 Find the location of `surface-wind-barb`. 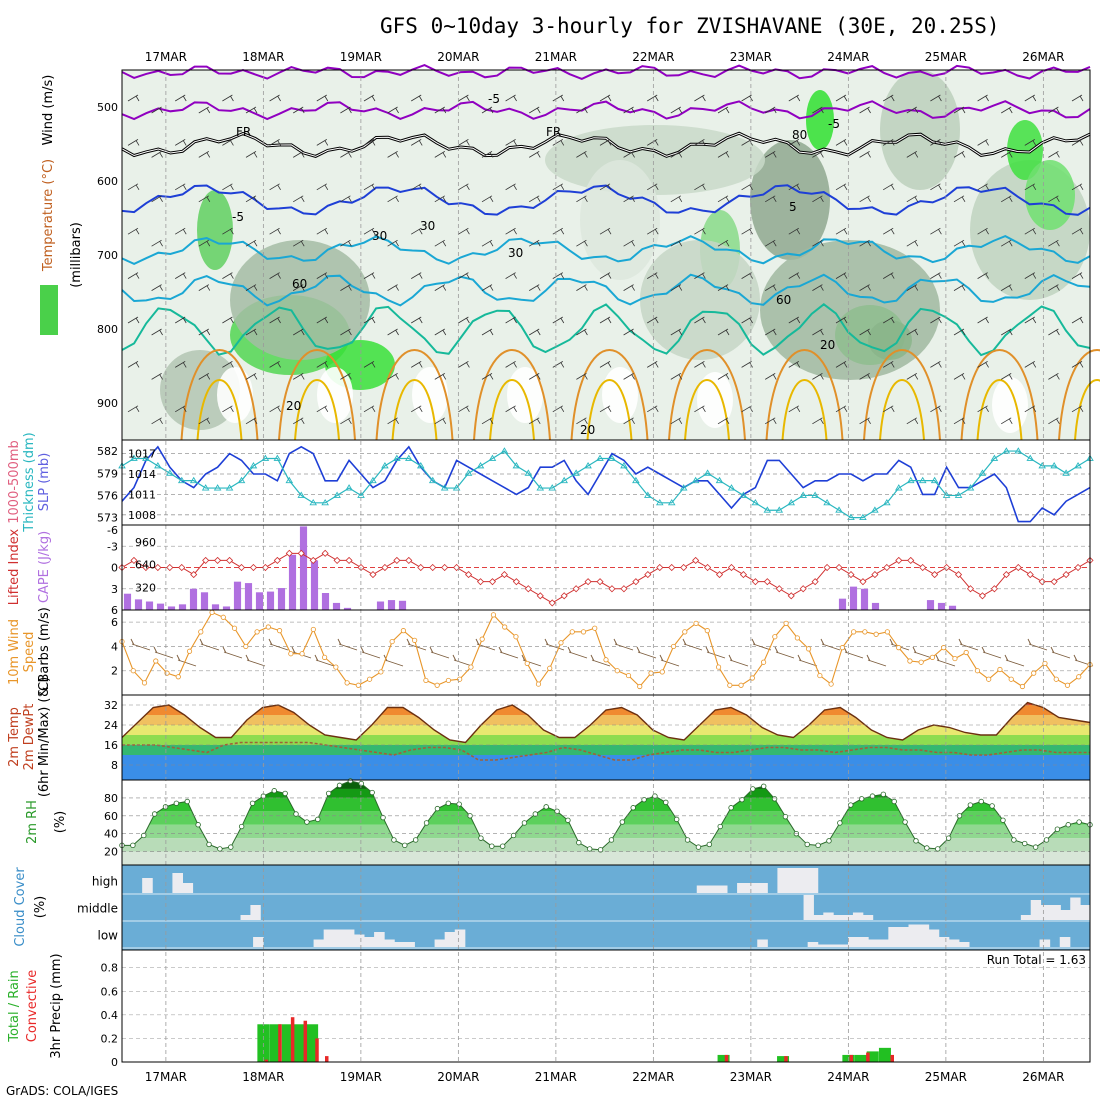

surface-wind-barb is located at coordinates (508, 652).